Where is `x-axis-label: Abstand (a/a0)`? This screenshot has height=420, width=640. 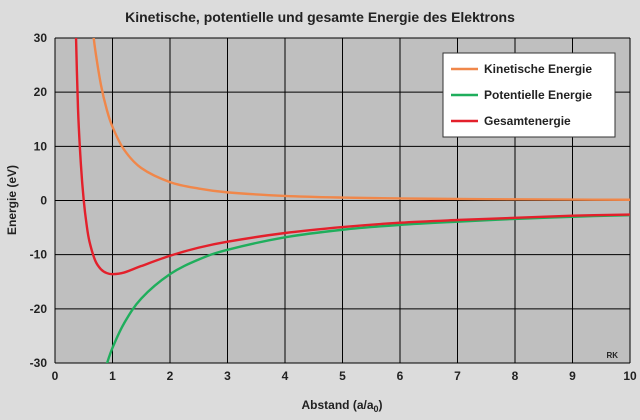 x-axis-label: Abstand (a/a0) is located at coordinates (341, 406).